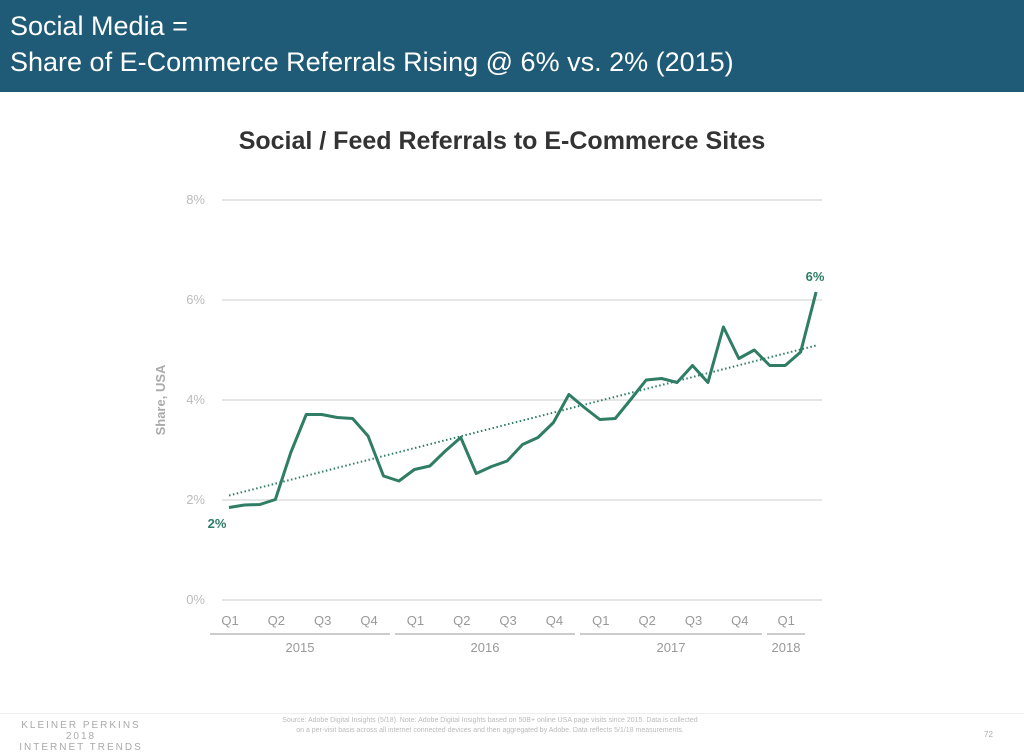  Describe the element at coordinates (160, 399) in the screenshot. I see `y-axis-label: Share, USA` at that location.